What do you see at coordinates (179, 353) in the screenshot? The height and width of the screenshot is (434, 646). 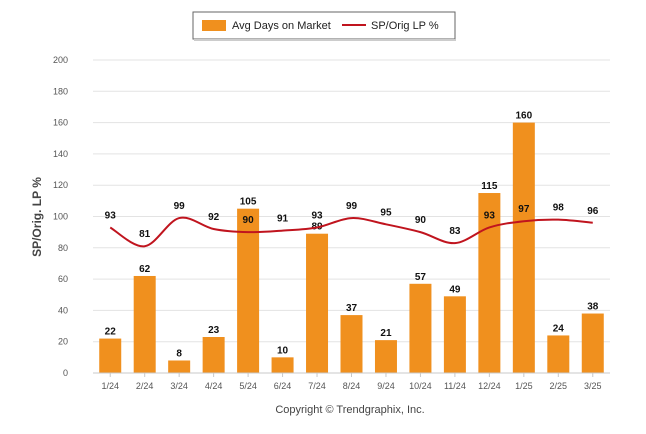 I see `bar-value-label: 8` at bounding box center [179, 353].